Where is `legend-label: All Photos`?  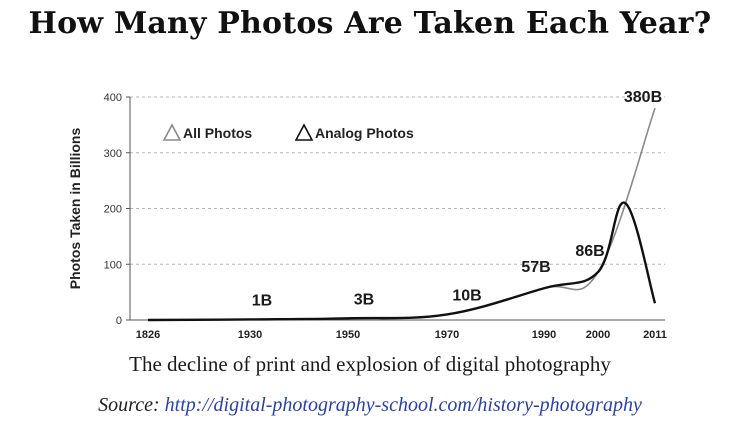 legend-label: All Photos is located at coordinates (217, 133).